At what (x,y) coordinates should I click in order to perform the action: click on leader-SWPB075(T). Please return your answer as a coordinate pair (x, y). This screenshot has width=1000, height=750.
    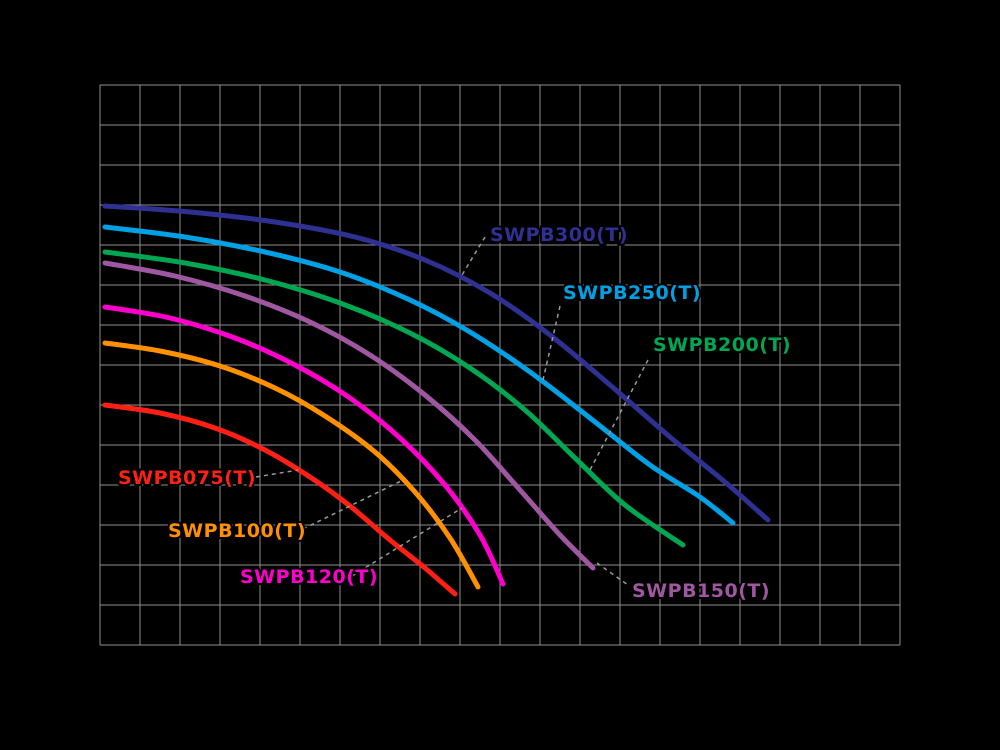
    Looking at the image, I should click on (277, 473).